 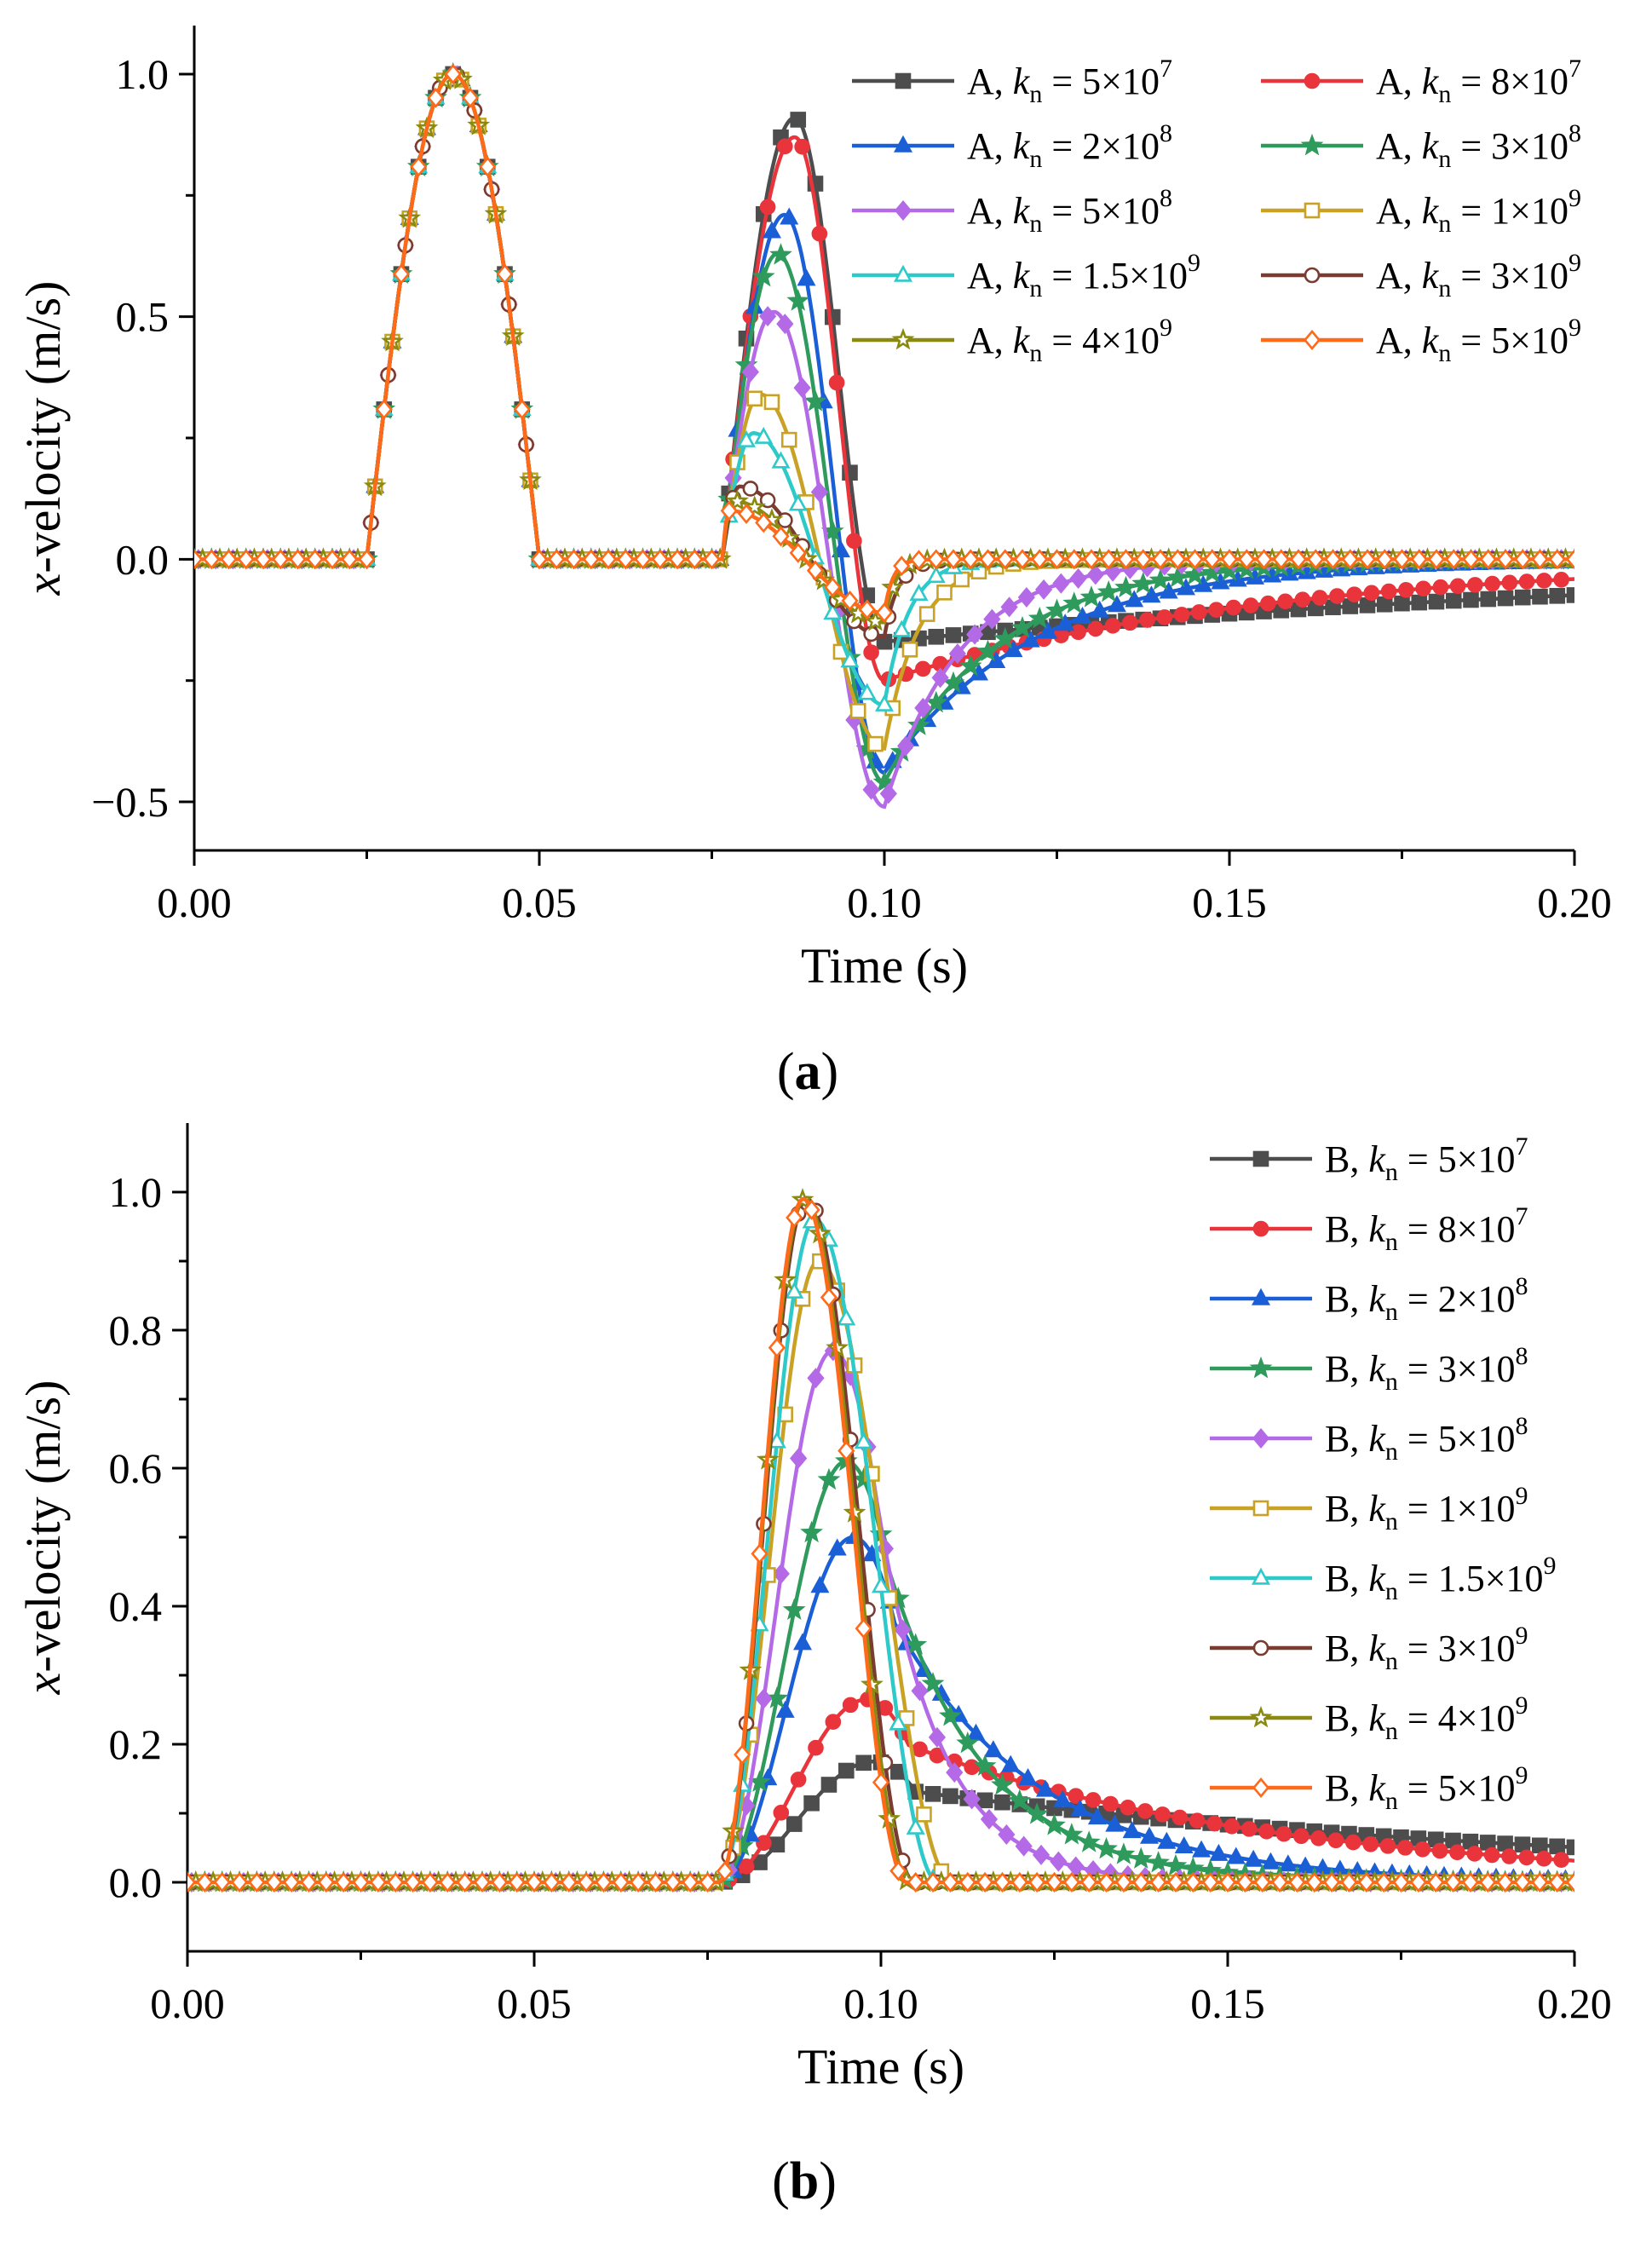 What do you see at coordinates (1421, 211) in the screenshot?
I see `legend-item: A, kn = 1×109` at bounding box center [1421, 211].